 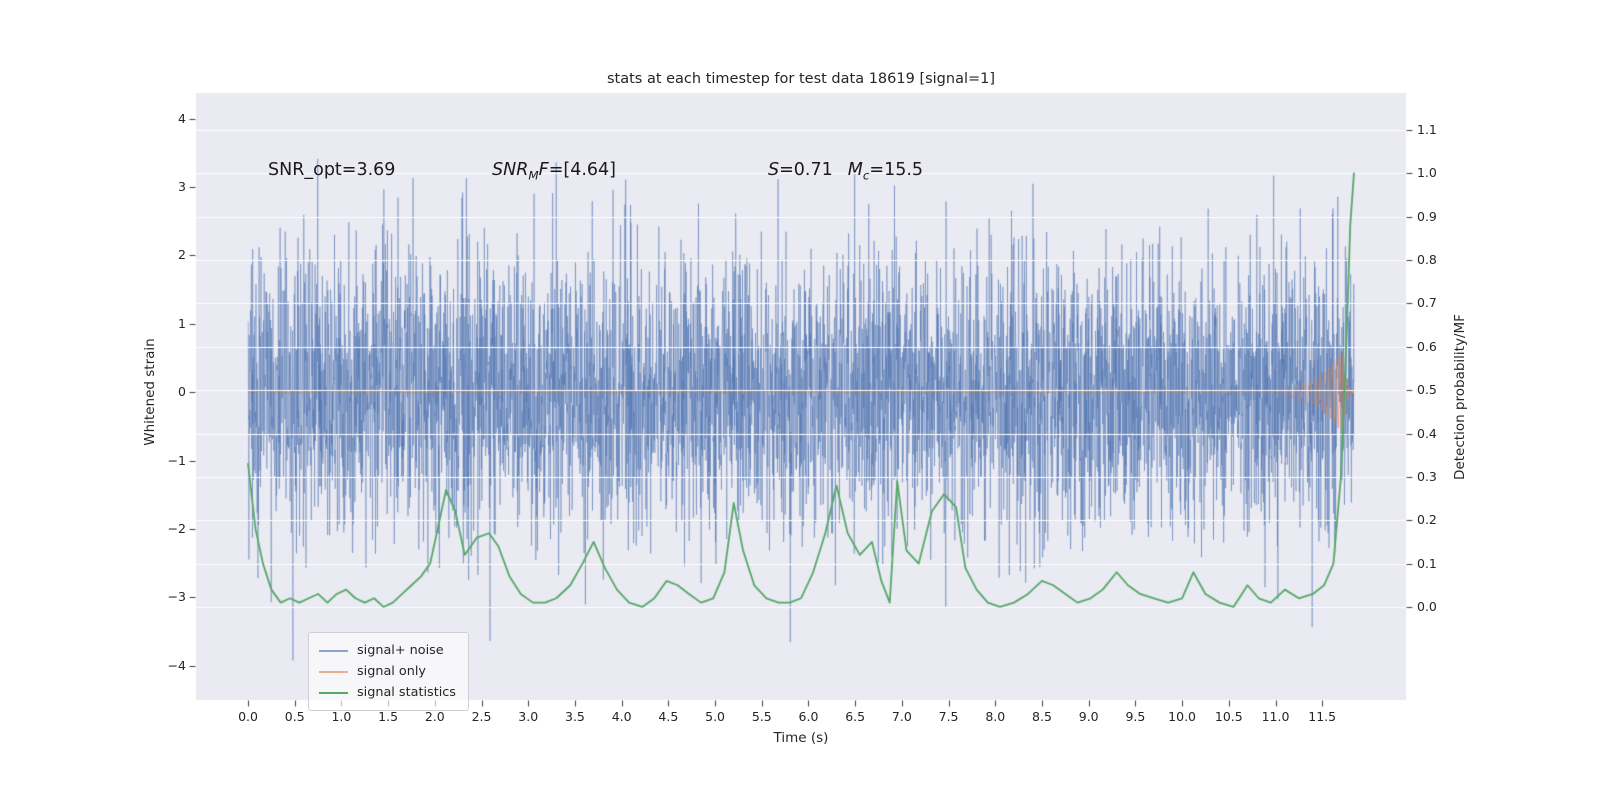 What do you see at coordinates (182, 392) in the screenshot?
I see `y-left-tick-label: 0` at bounding box center [182, 392].